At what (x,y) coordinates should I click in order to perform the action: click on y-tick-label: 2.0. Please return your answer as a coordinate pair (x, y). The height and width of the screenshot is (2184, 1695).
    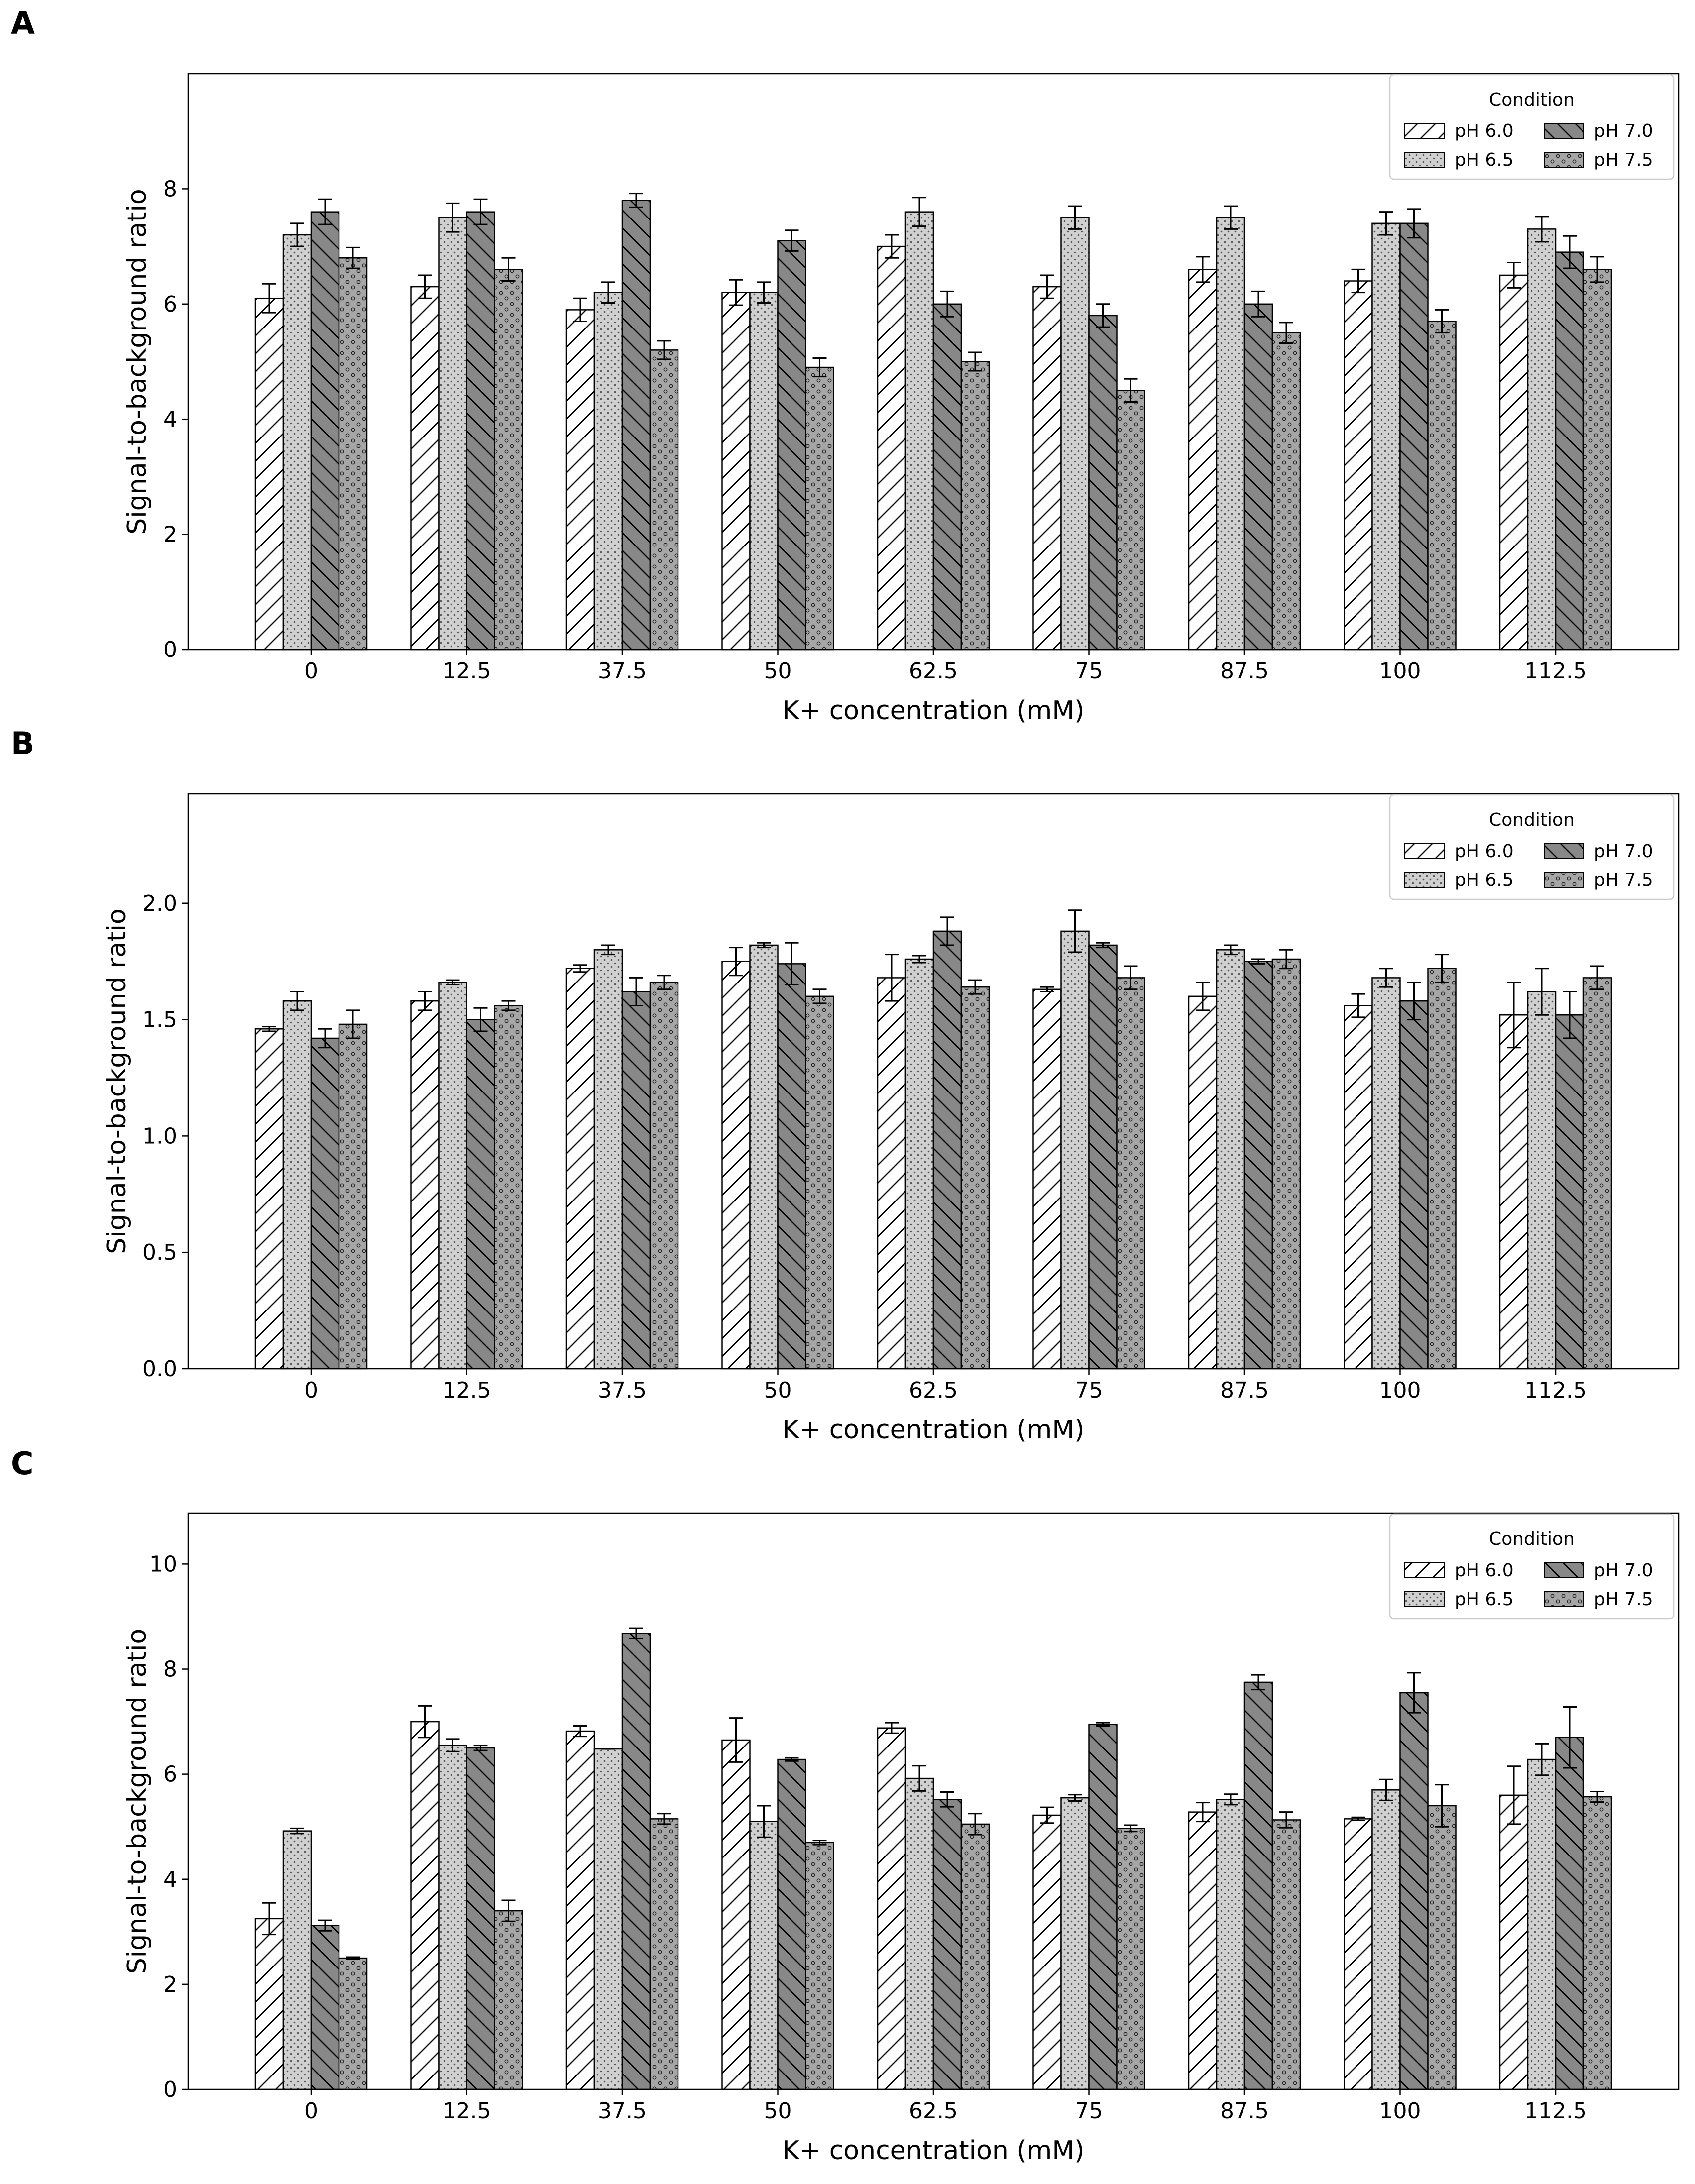
    Looking at the image, I should click on (159, 903).